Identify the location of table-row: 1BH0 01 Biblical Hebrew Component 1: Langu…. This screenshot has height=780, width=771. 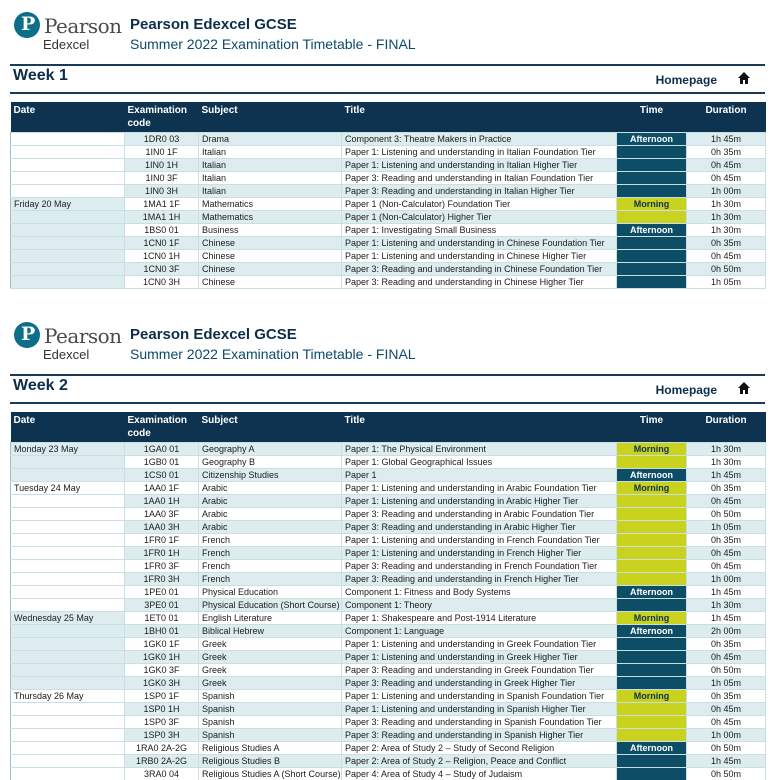
(388, 631).